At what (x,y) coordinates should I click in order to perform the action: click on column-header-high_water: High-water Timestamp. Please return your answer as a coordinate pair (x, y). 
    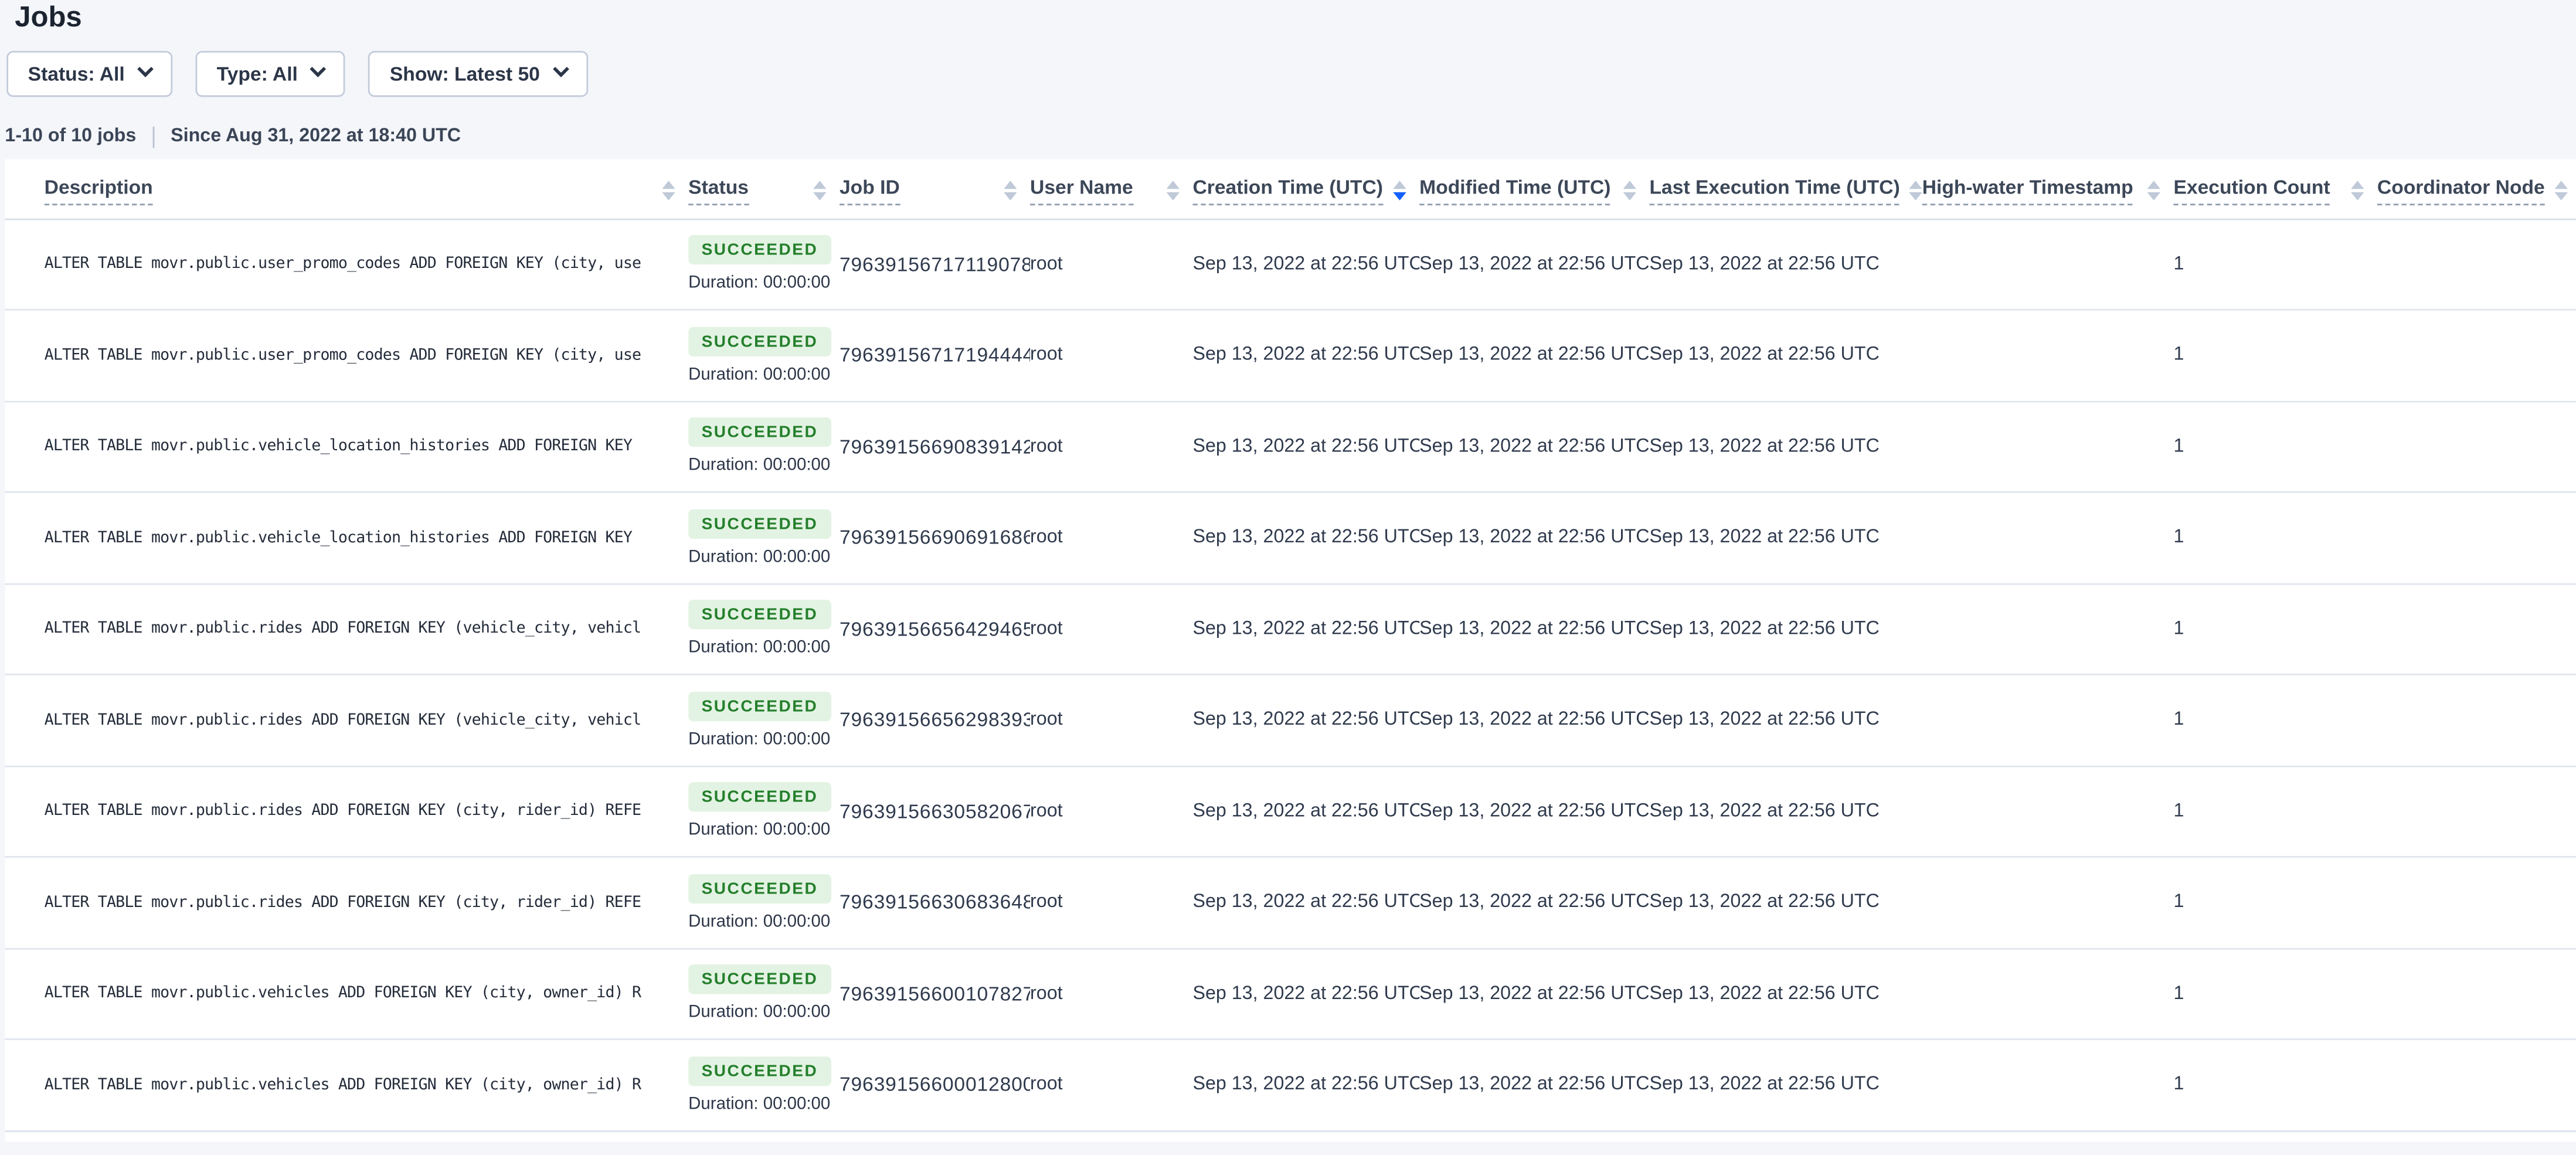
    Looking at the image, I should click on (2048, 191).